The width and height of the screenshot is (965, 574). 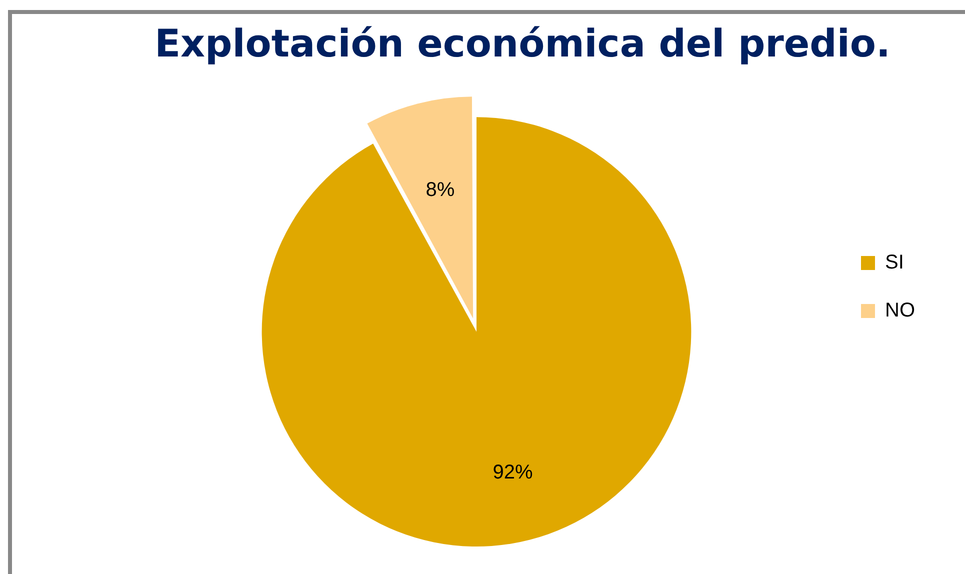 What do you see at coordinates (900, 311) in the screenshot?
I see `legend-label: NO` at bounding box center [900, 311].